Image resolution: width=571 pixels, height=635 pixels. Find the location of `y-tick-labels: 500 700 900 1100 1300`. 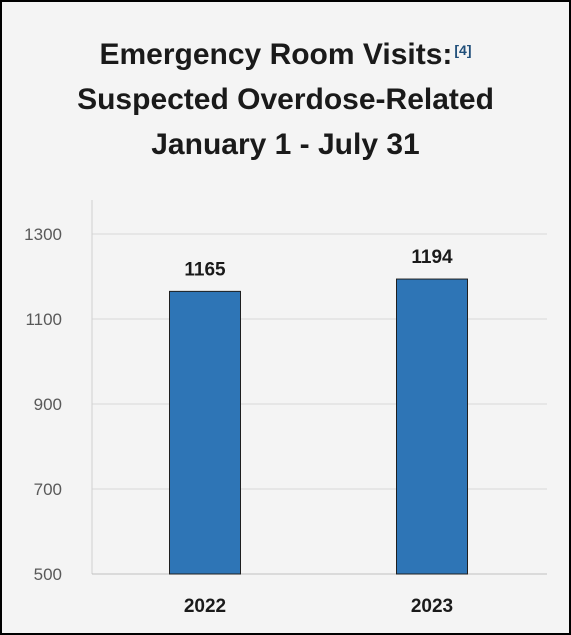

y-tick-labels: 500 700 900 1100 1300 is located at coordinates (43, 404).